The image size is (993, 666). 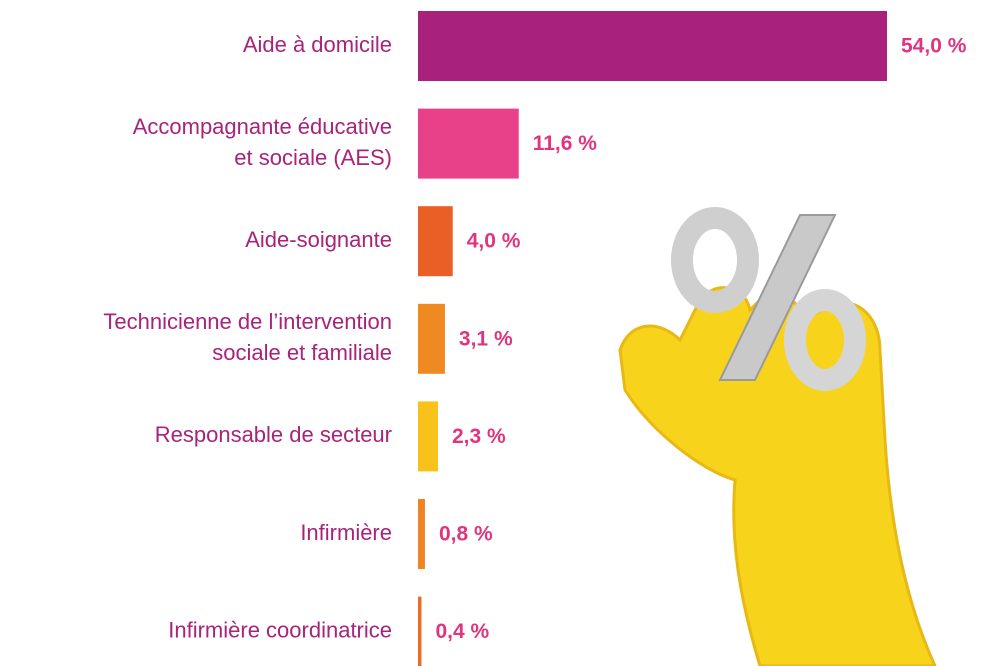 I want to click on category-label: Infirmière coordinatrice, so click(x=280, y=629).